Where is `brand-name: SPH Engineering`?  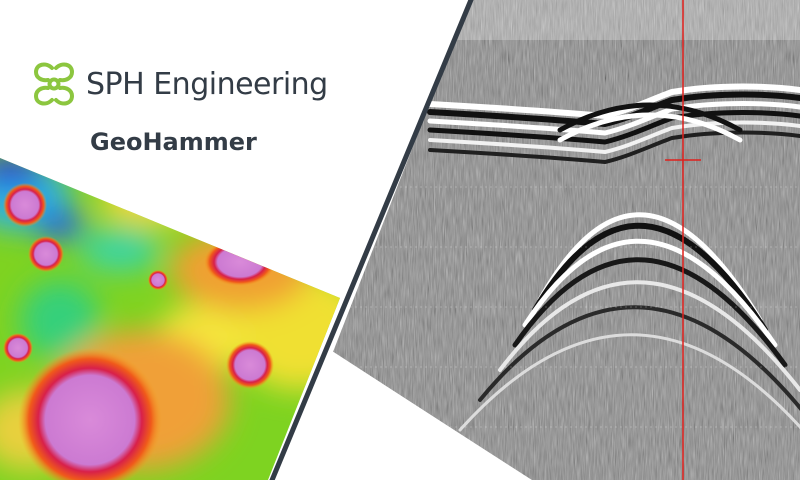
brand-name: SPH Engineering is located at coordinates (207, 84).